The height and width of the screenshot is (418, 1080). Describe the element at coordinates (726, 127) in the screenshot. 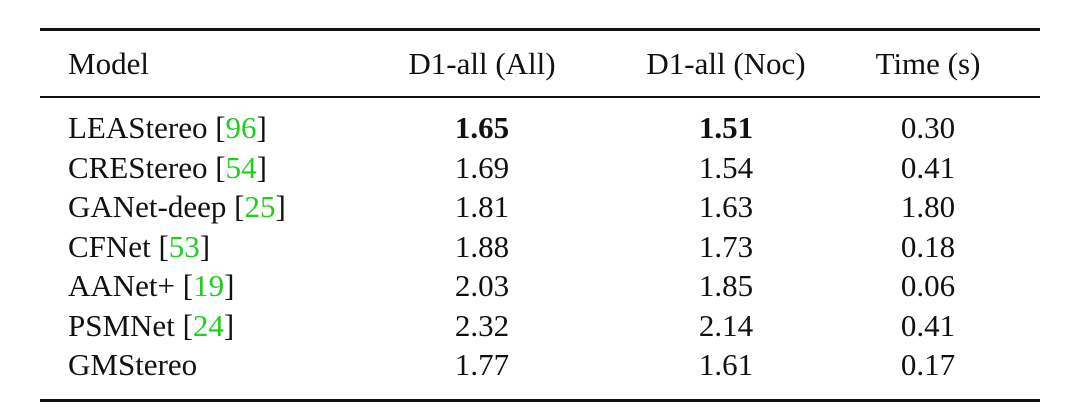

I see `value-cell: 1.51` at that location.